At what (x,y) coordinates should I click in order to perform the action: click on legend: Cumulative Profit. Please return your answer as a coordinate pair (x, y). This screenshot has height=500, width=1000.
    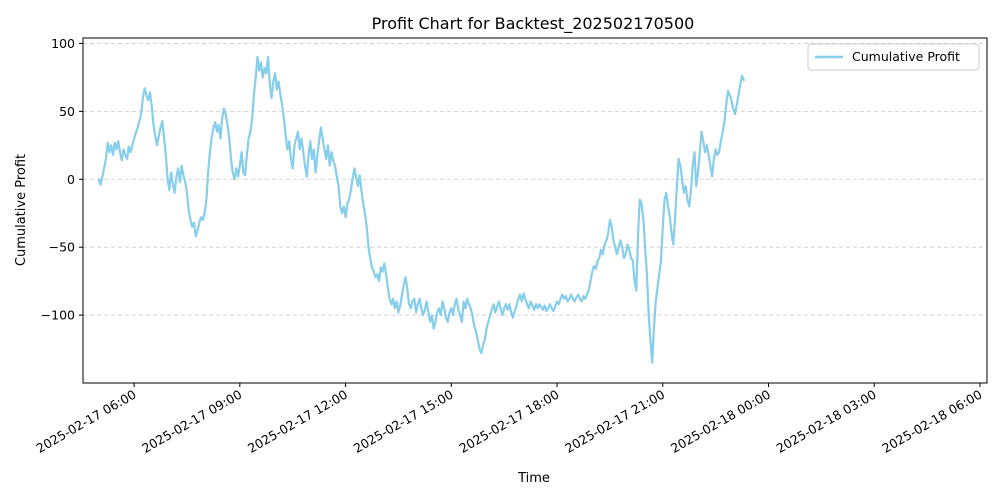
    Looking at the image, I should click on (893, 57).